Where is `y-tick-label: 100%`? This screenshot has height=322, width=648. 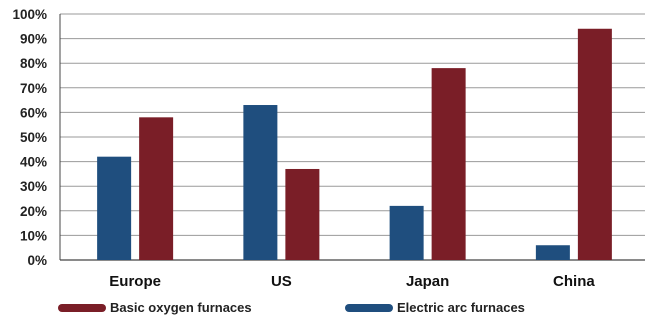
y-tick-label: 100% is located at coordinates (29, 14).